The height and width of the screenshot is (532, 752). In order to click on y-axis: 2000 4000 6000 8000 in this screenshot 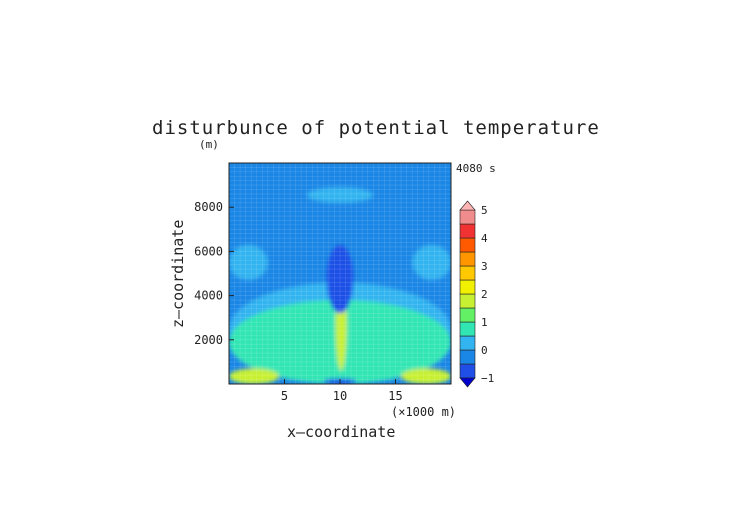, I will do `click(214, 273)`.